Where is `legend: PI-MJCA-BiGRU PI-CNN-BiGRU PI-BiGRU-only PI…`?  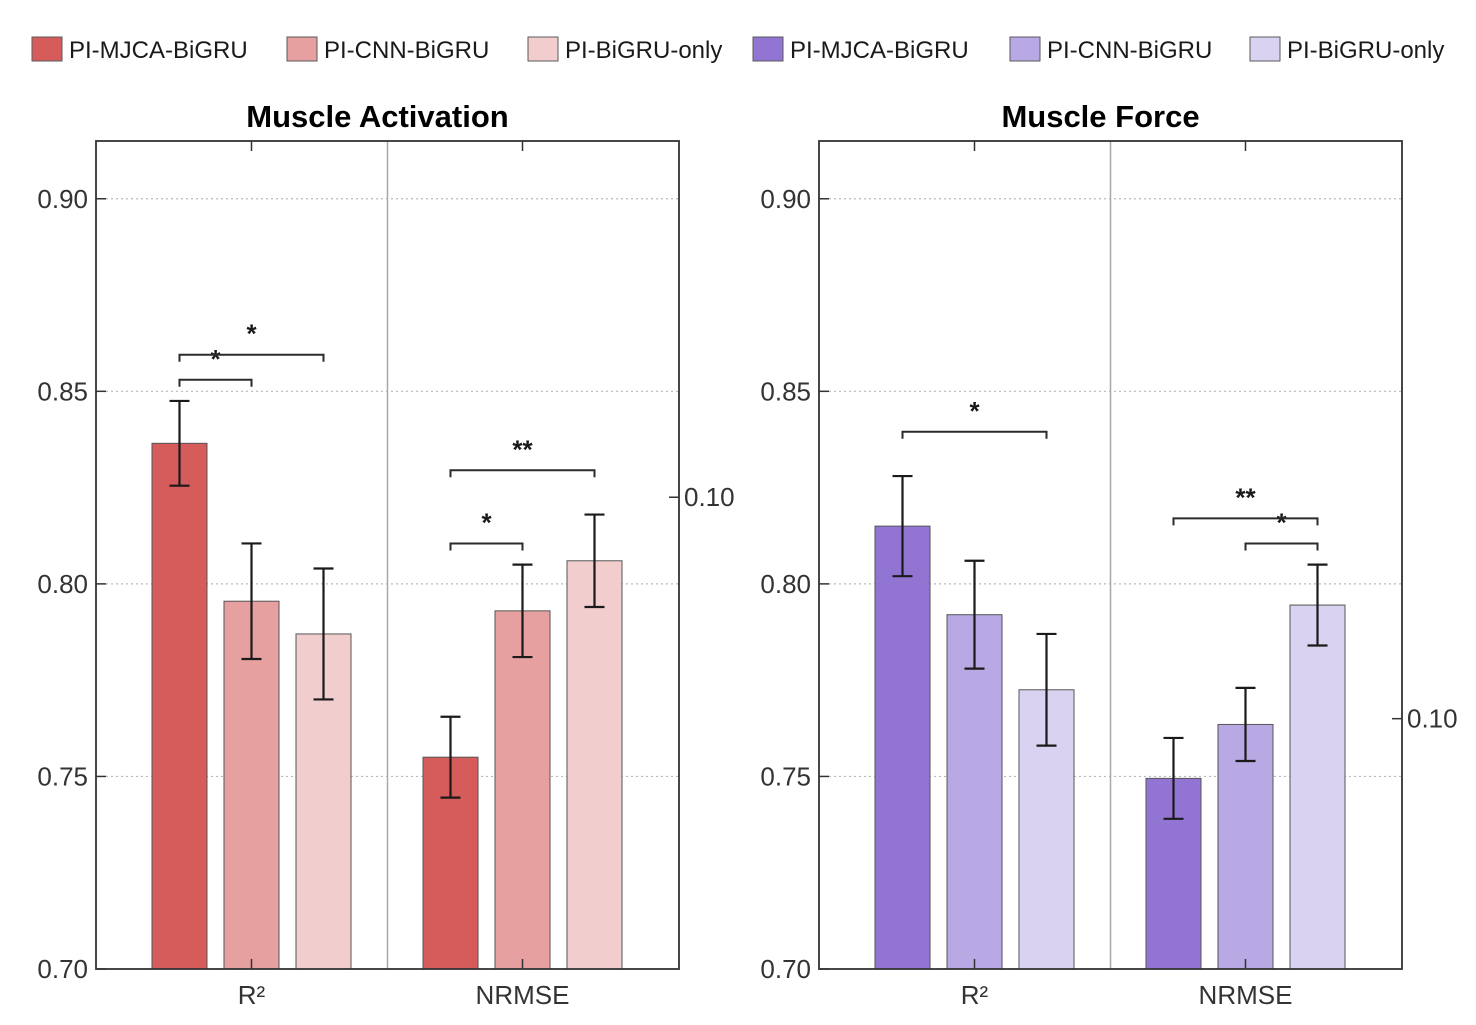
legend: PI-MJCA-BiGRU PI-CNN-BiGRU PI-BiGRU-only PI… is located at coordinates (737, 50).